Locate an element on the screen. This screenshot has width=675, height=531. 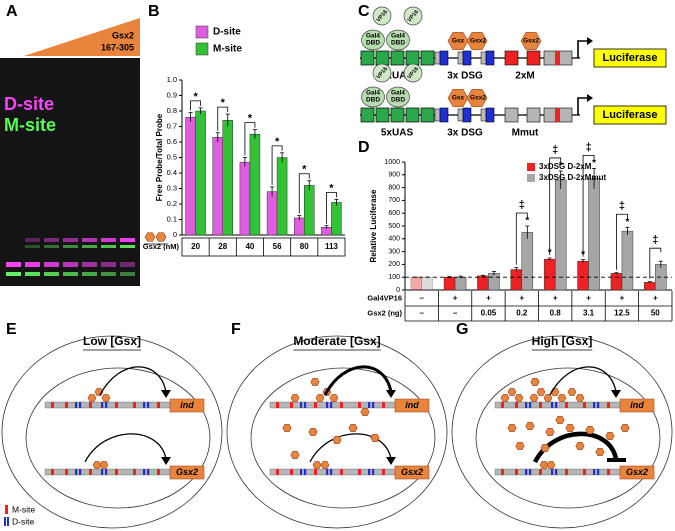
tss-arrowhead is located at coordinates (590, 98).